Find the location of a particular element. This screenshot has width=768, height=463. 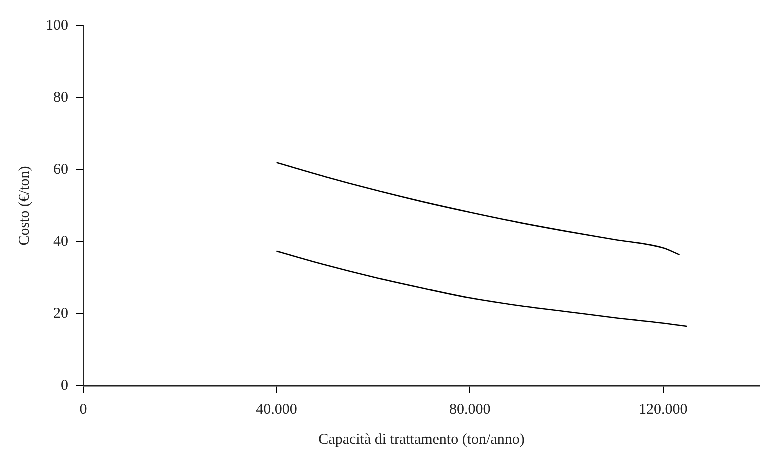

y-tick-label: 80 is located at coordinates (61, 98).